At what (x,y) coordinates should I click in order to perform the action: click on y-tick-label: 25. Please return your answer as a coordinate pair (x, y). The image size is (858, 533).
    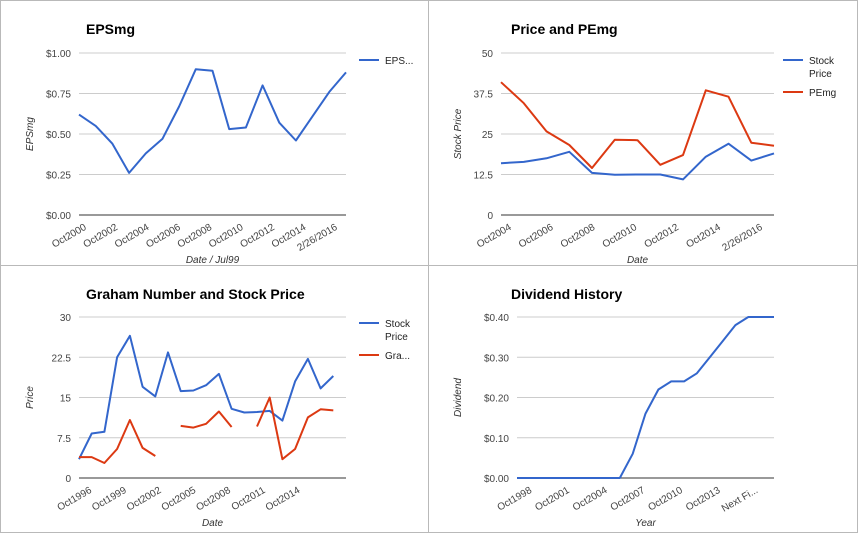
    Looking at the image, I should click on (488, 135).